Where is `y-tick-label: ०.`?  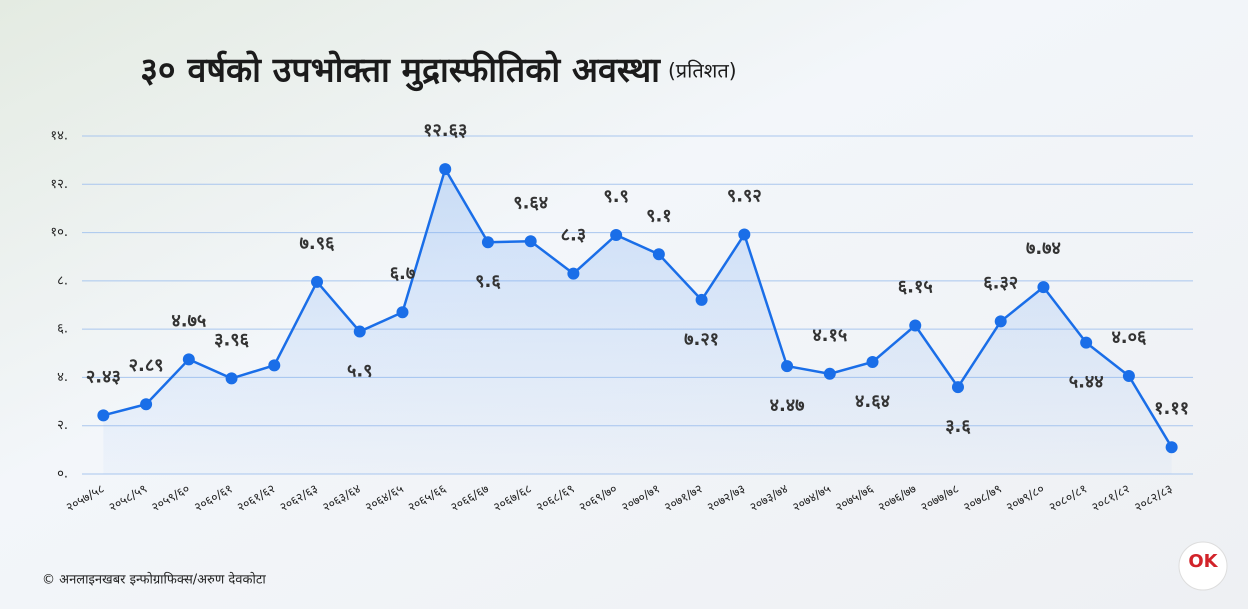 y-tick-label: ०. is located at coordinates (62, 474).